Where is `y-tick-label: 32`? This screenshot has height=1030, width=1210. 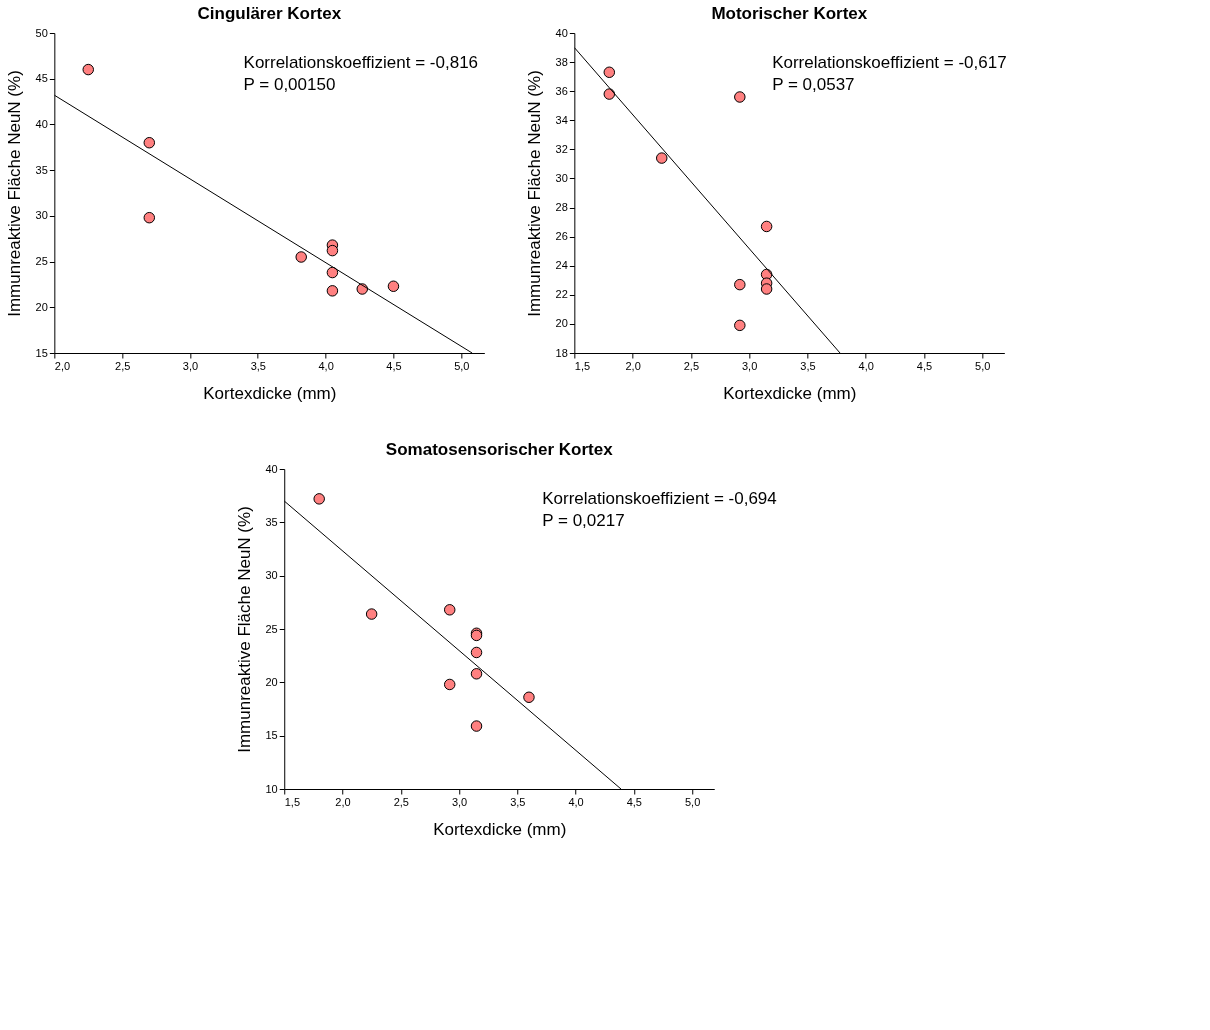 y-tick-label: 32 is located at coordinates (561, 148).